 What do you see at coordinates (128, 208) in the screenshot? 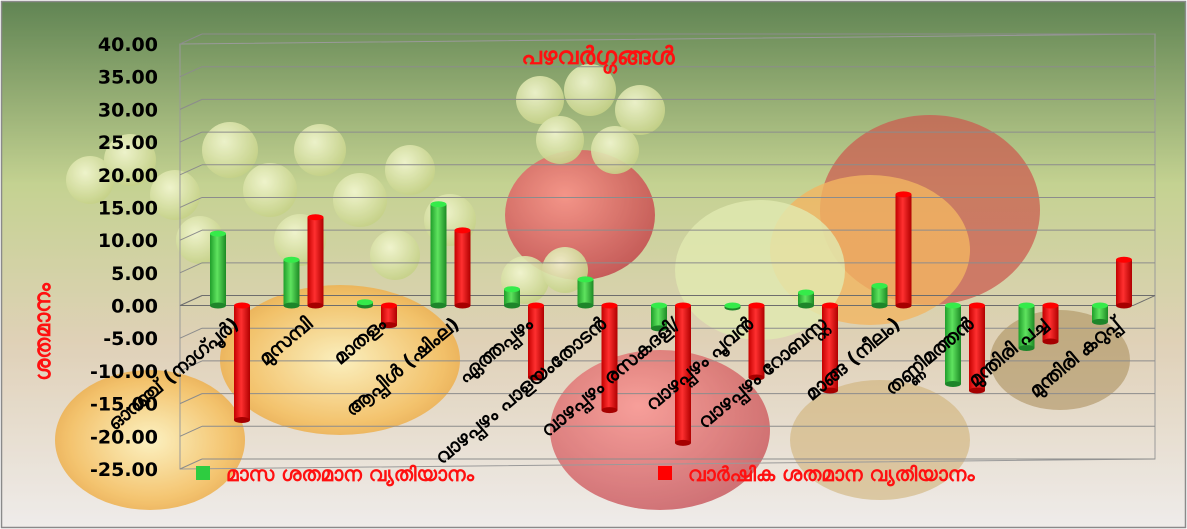
I see `y-tick-label: 15.00` at bounding box center [128, 208].